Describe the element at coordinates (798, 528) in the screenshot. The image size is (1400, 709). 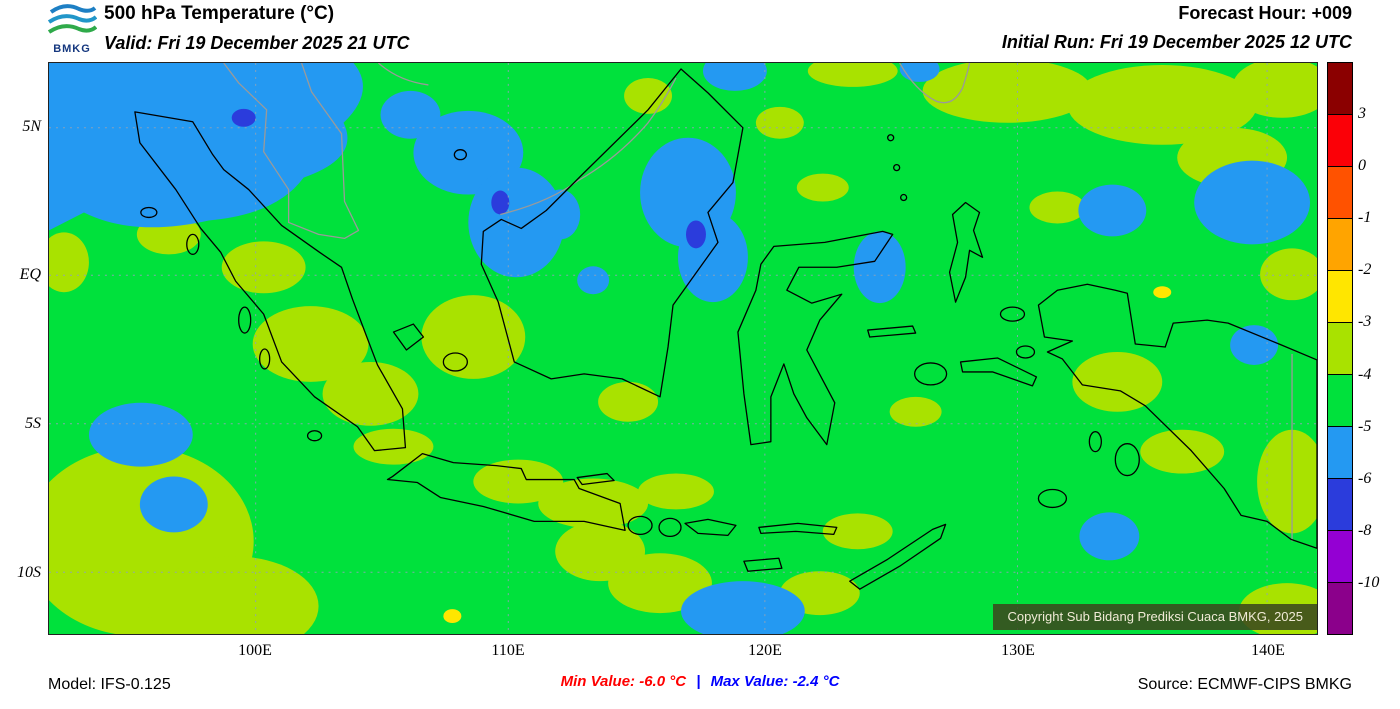
I see `flores-island` at that location.